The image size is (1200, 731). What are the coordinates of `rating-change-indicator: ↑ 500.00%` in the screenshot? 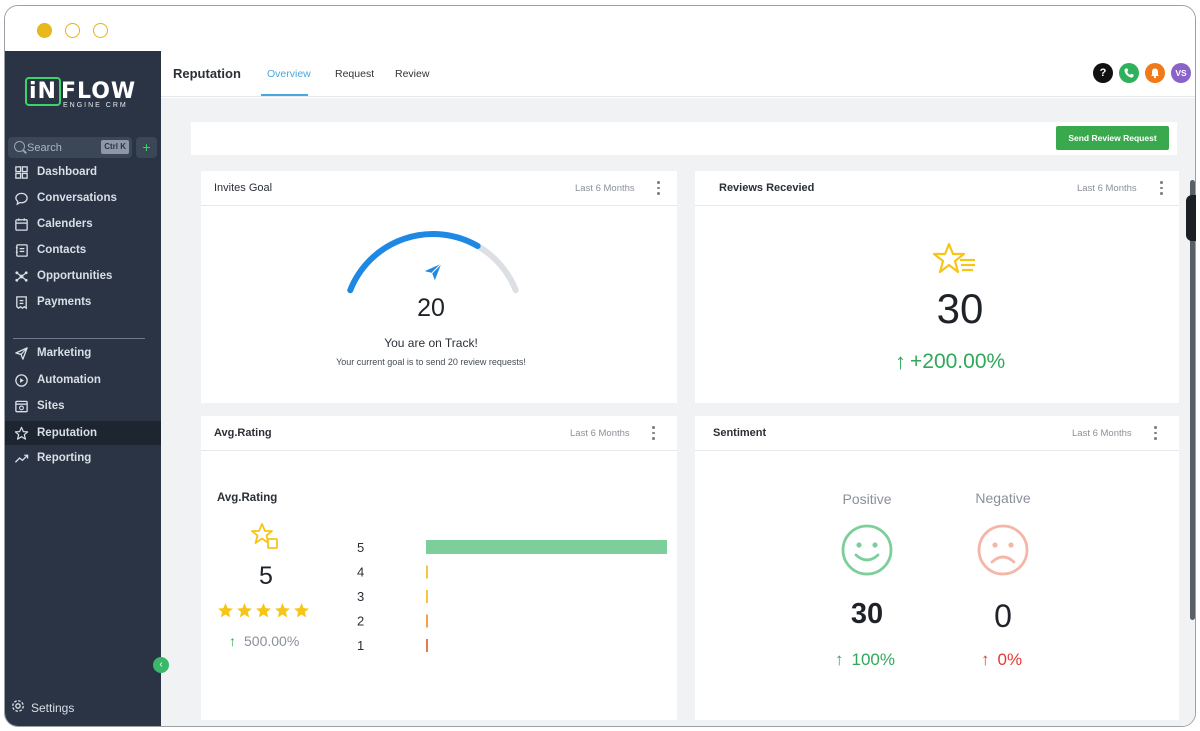 It's located at (264, 641).